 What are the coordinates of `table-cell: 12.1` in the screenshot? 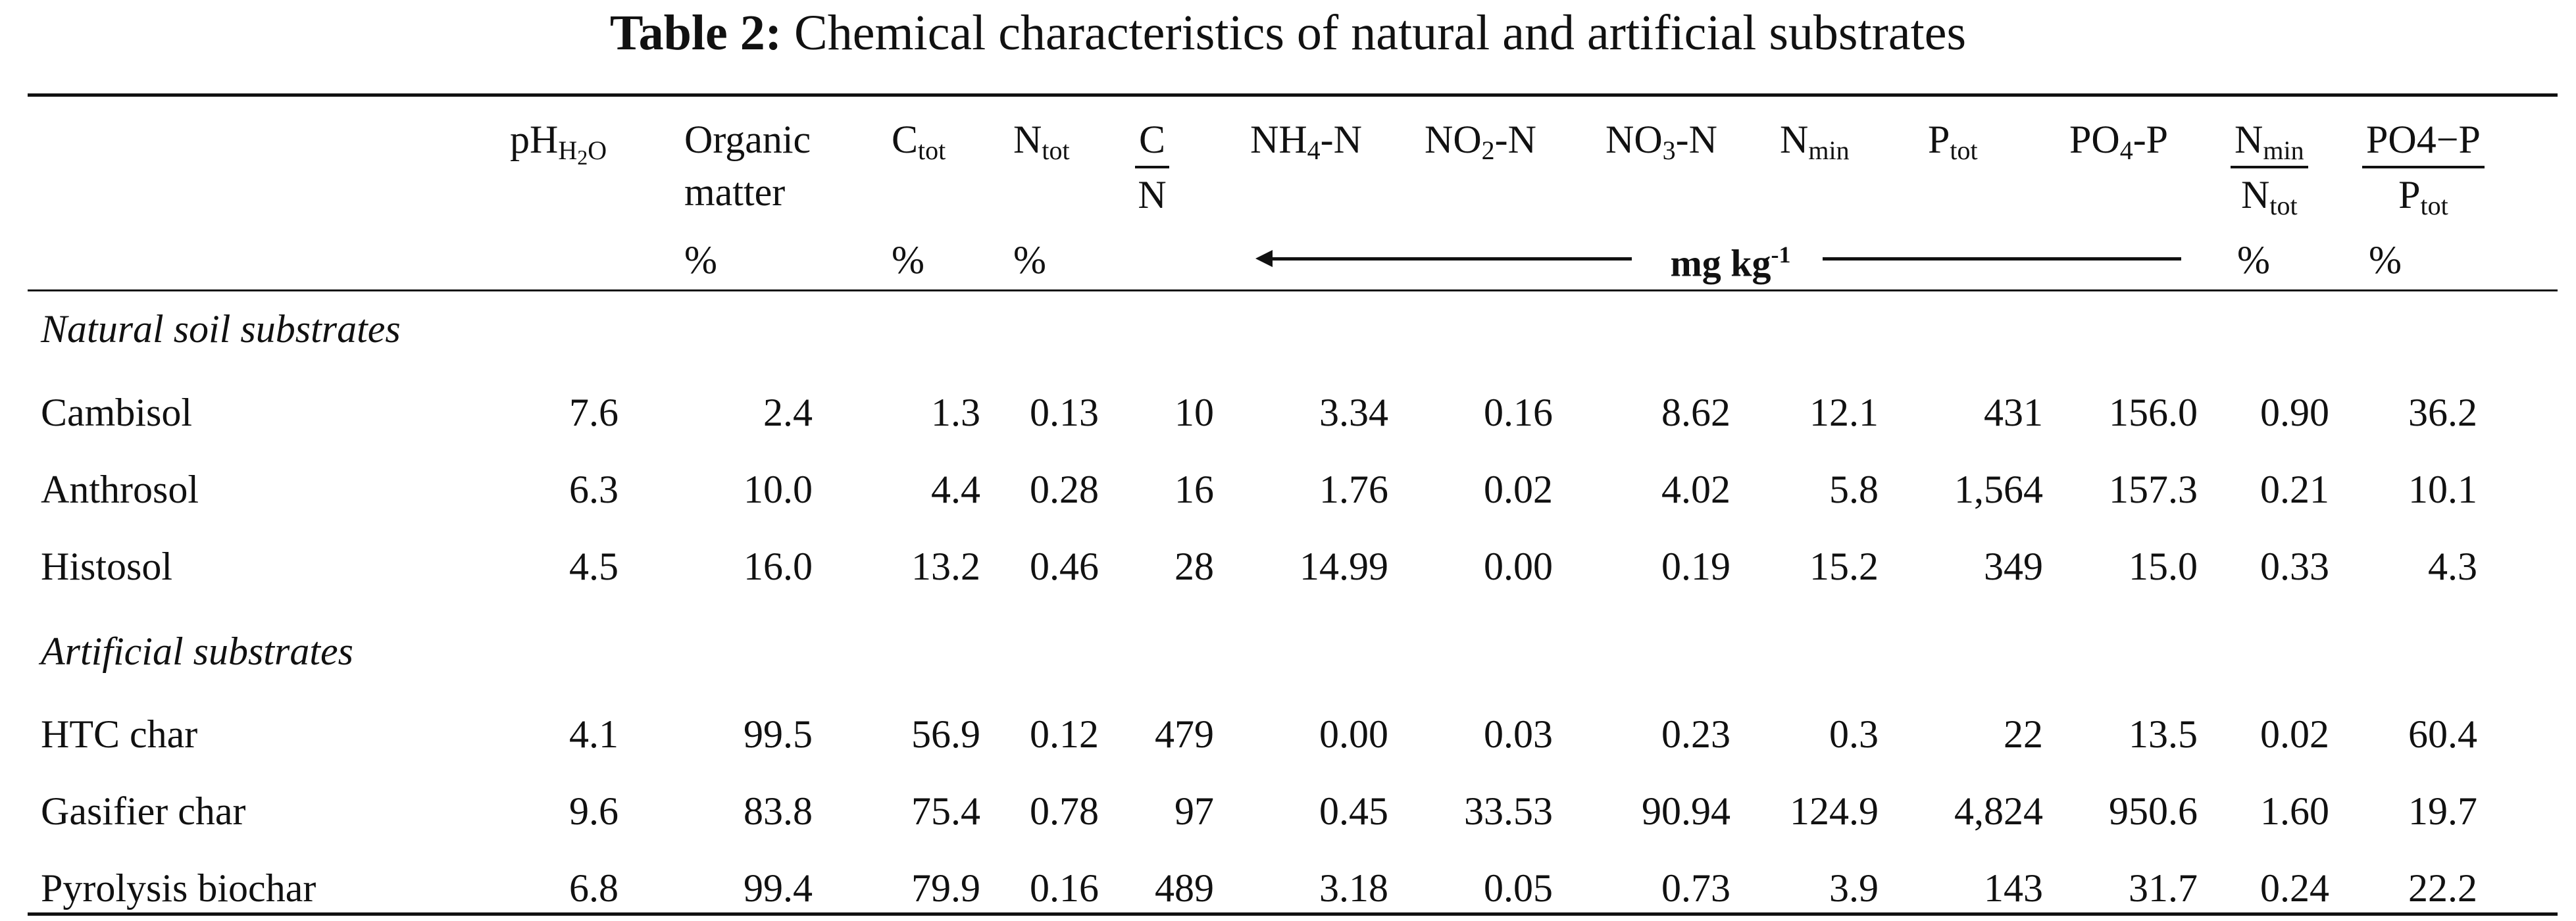 It's located at (1844, 412).